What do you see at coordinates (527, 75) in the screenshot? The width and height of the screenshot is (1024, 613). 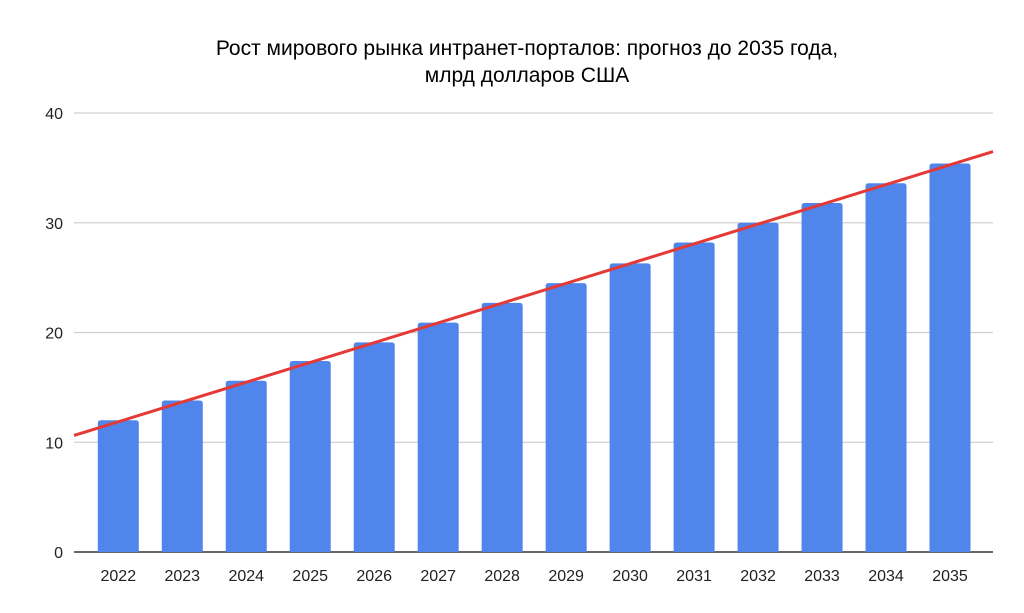 I see `chart-title-line-2: млрд долларов США` at bounding box center [527, 75].